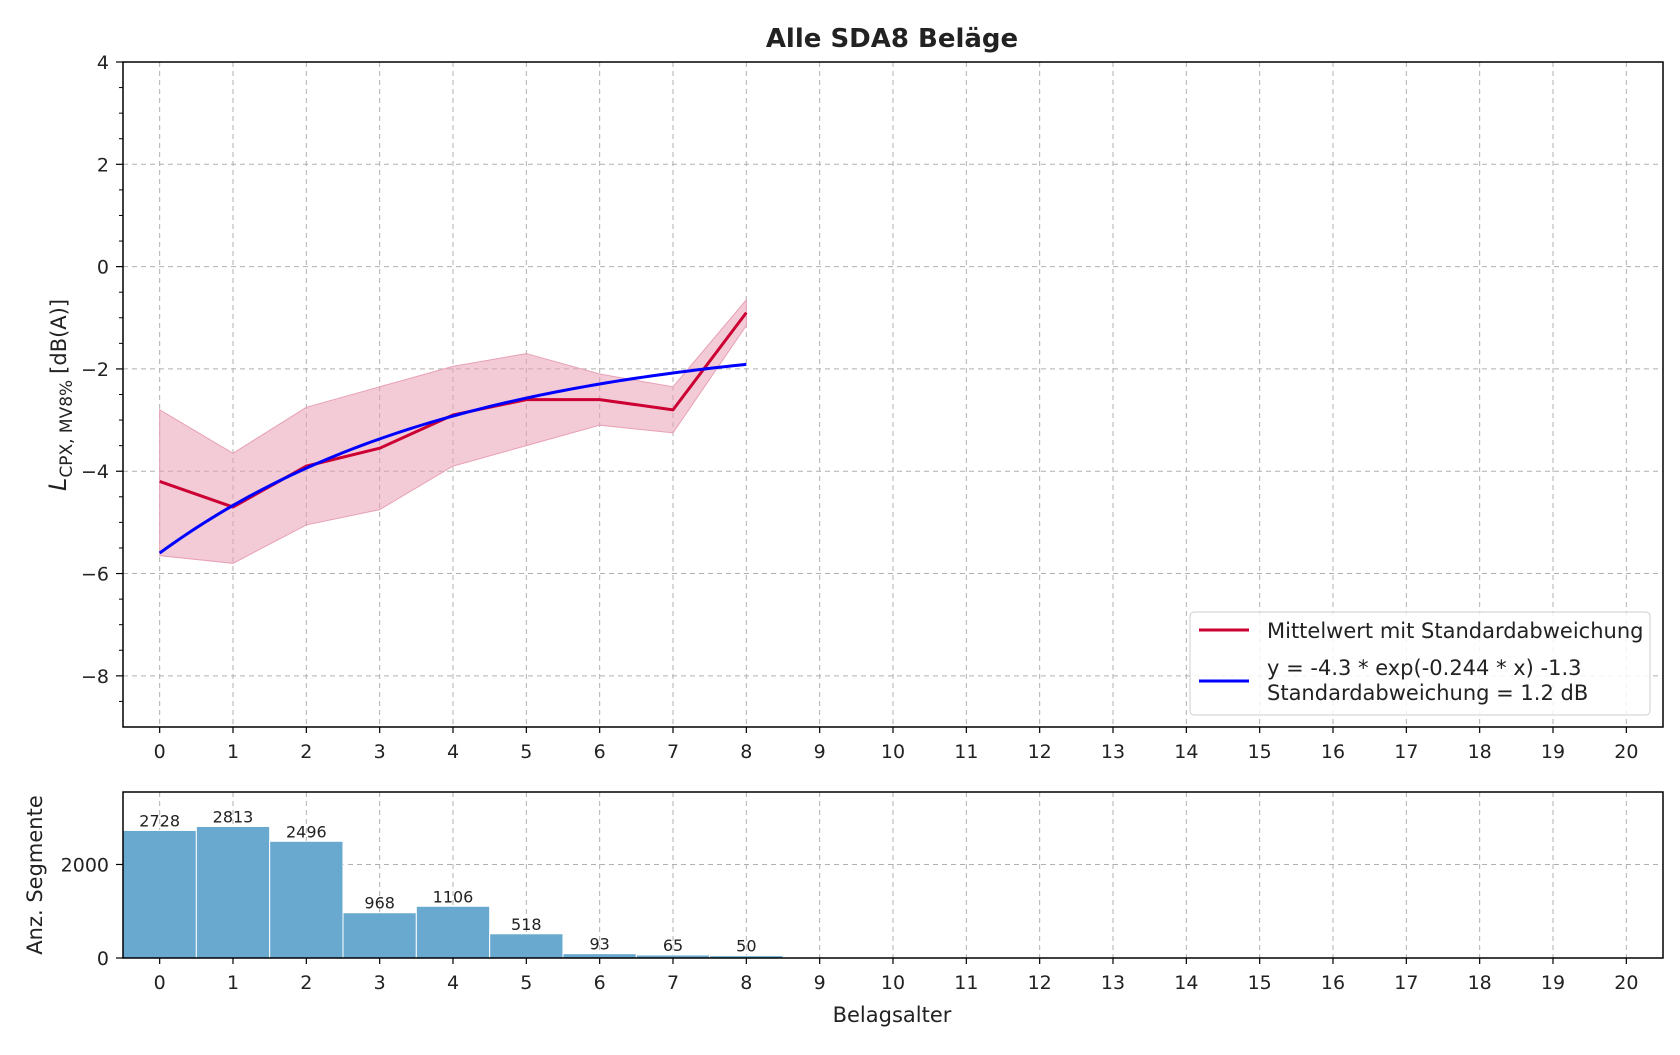 This screenshot has height=1055, width=1680. I want to click on bottom-x-tick-label: 19, so click(1553, 983).